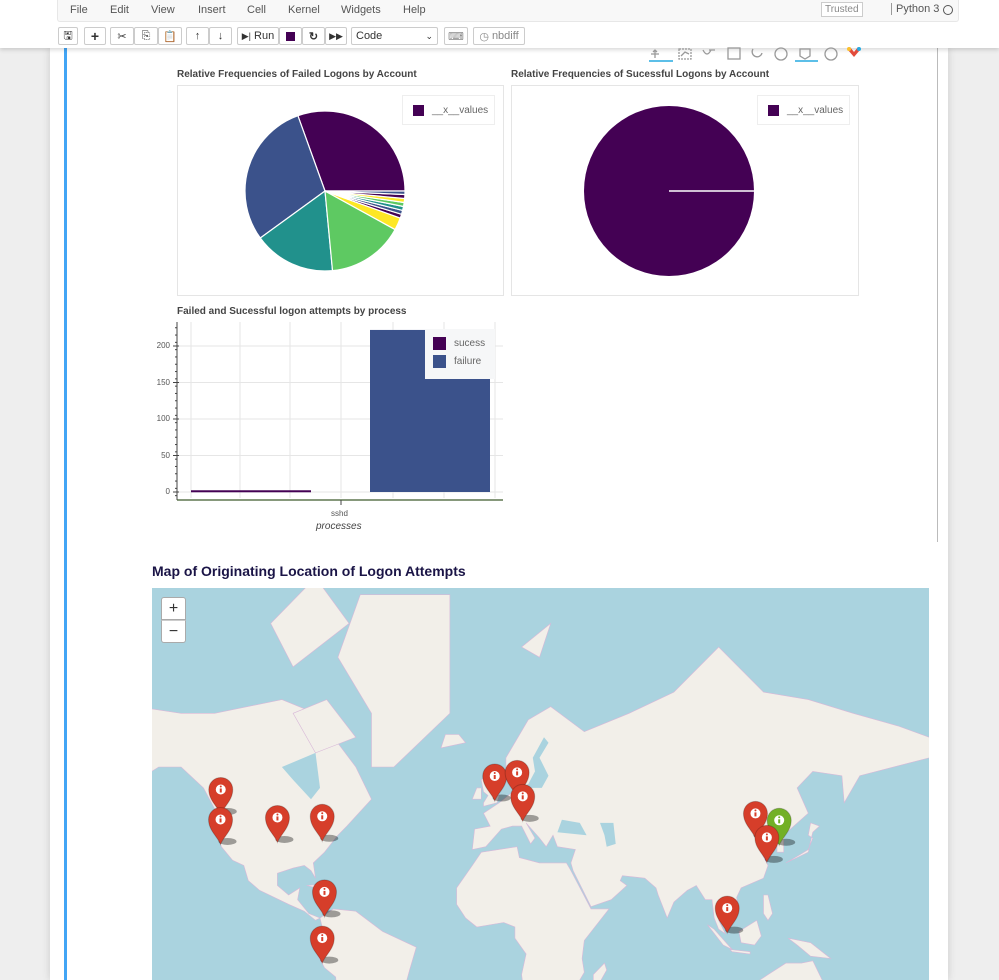 Image resolution: width=999 pixels, height=980 pixels. Describe the element at coordinates (212, 10) in the screenshot. I see `menu-insert: Insert` at that location.